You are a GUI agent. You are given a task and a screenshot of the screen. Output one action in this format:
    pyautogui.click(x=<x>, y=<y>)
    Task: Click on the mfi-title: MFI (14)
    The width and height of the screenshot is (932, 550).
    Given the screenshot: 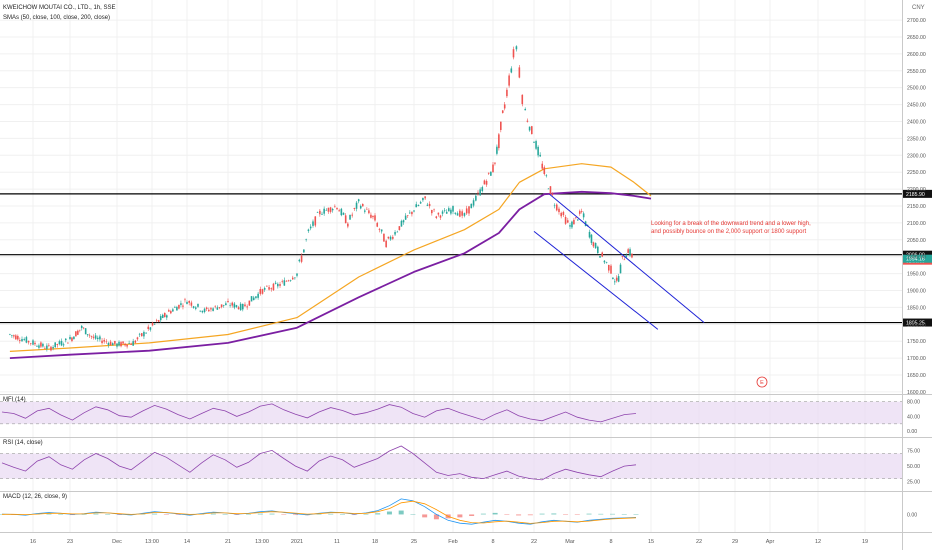 What is the action you would take?
    pyautogui.click(x=14, y=400)
    